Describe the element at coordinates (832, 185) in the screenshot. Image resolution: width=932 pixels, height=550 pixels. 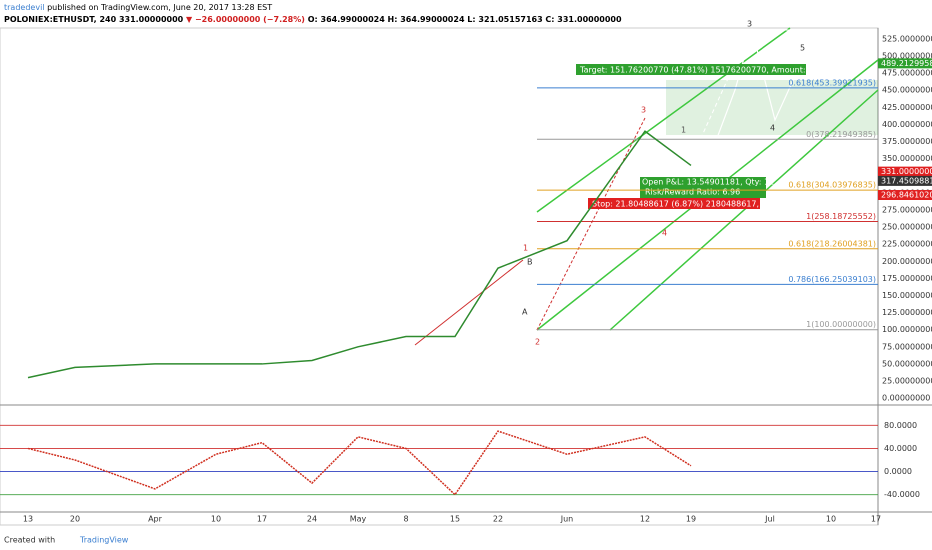
I see `fib-label: 0.618(304.03976835)` at that location.